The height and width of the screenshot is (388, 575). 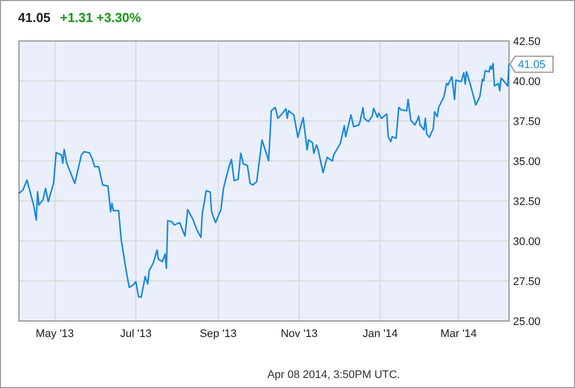 I want to click on x-tick-label: Jan '14, so click(x=380, y=334).